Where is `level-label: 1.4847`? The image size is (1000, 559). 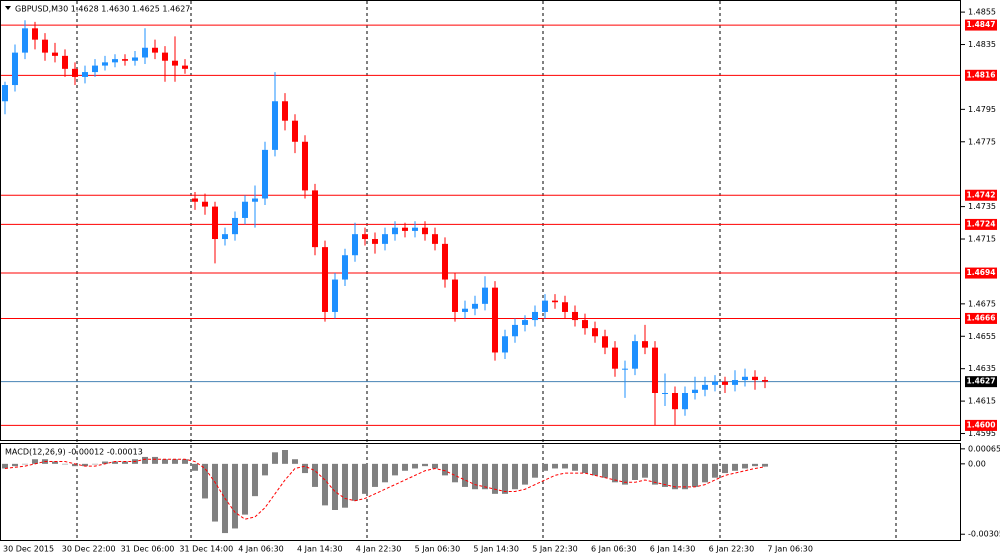 level-label: 1.4847 is located at coordinates (981, 24).